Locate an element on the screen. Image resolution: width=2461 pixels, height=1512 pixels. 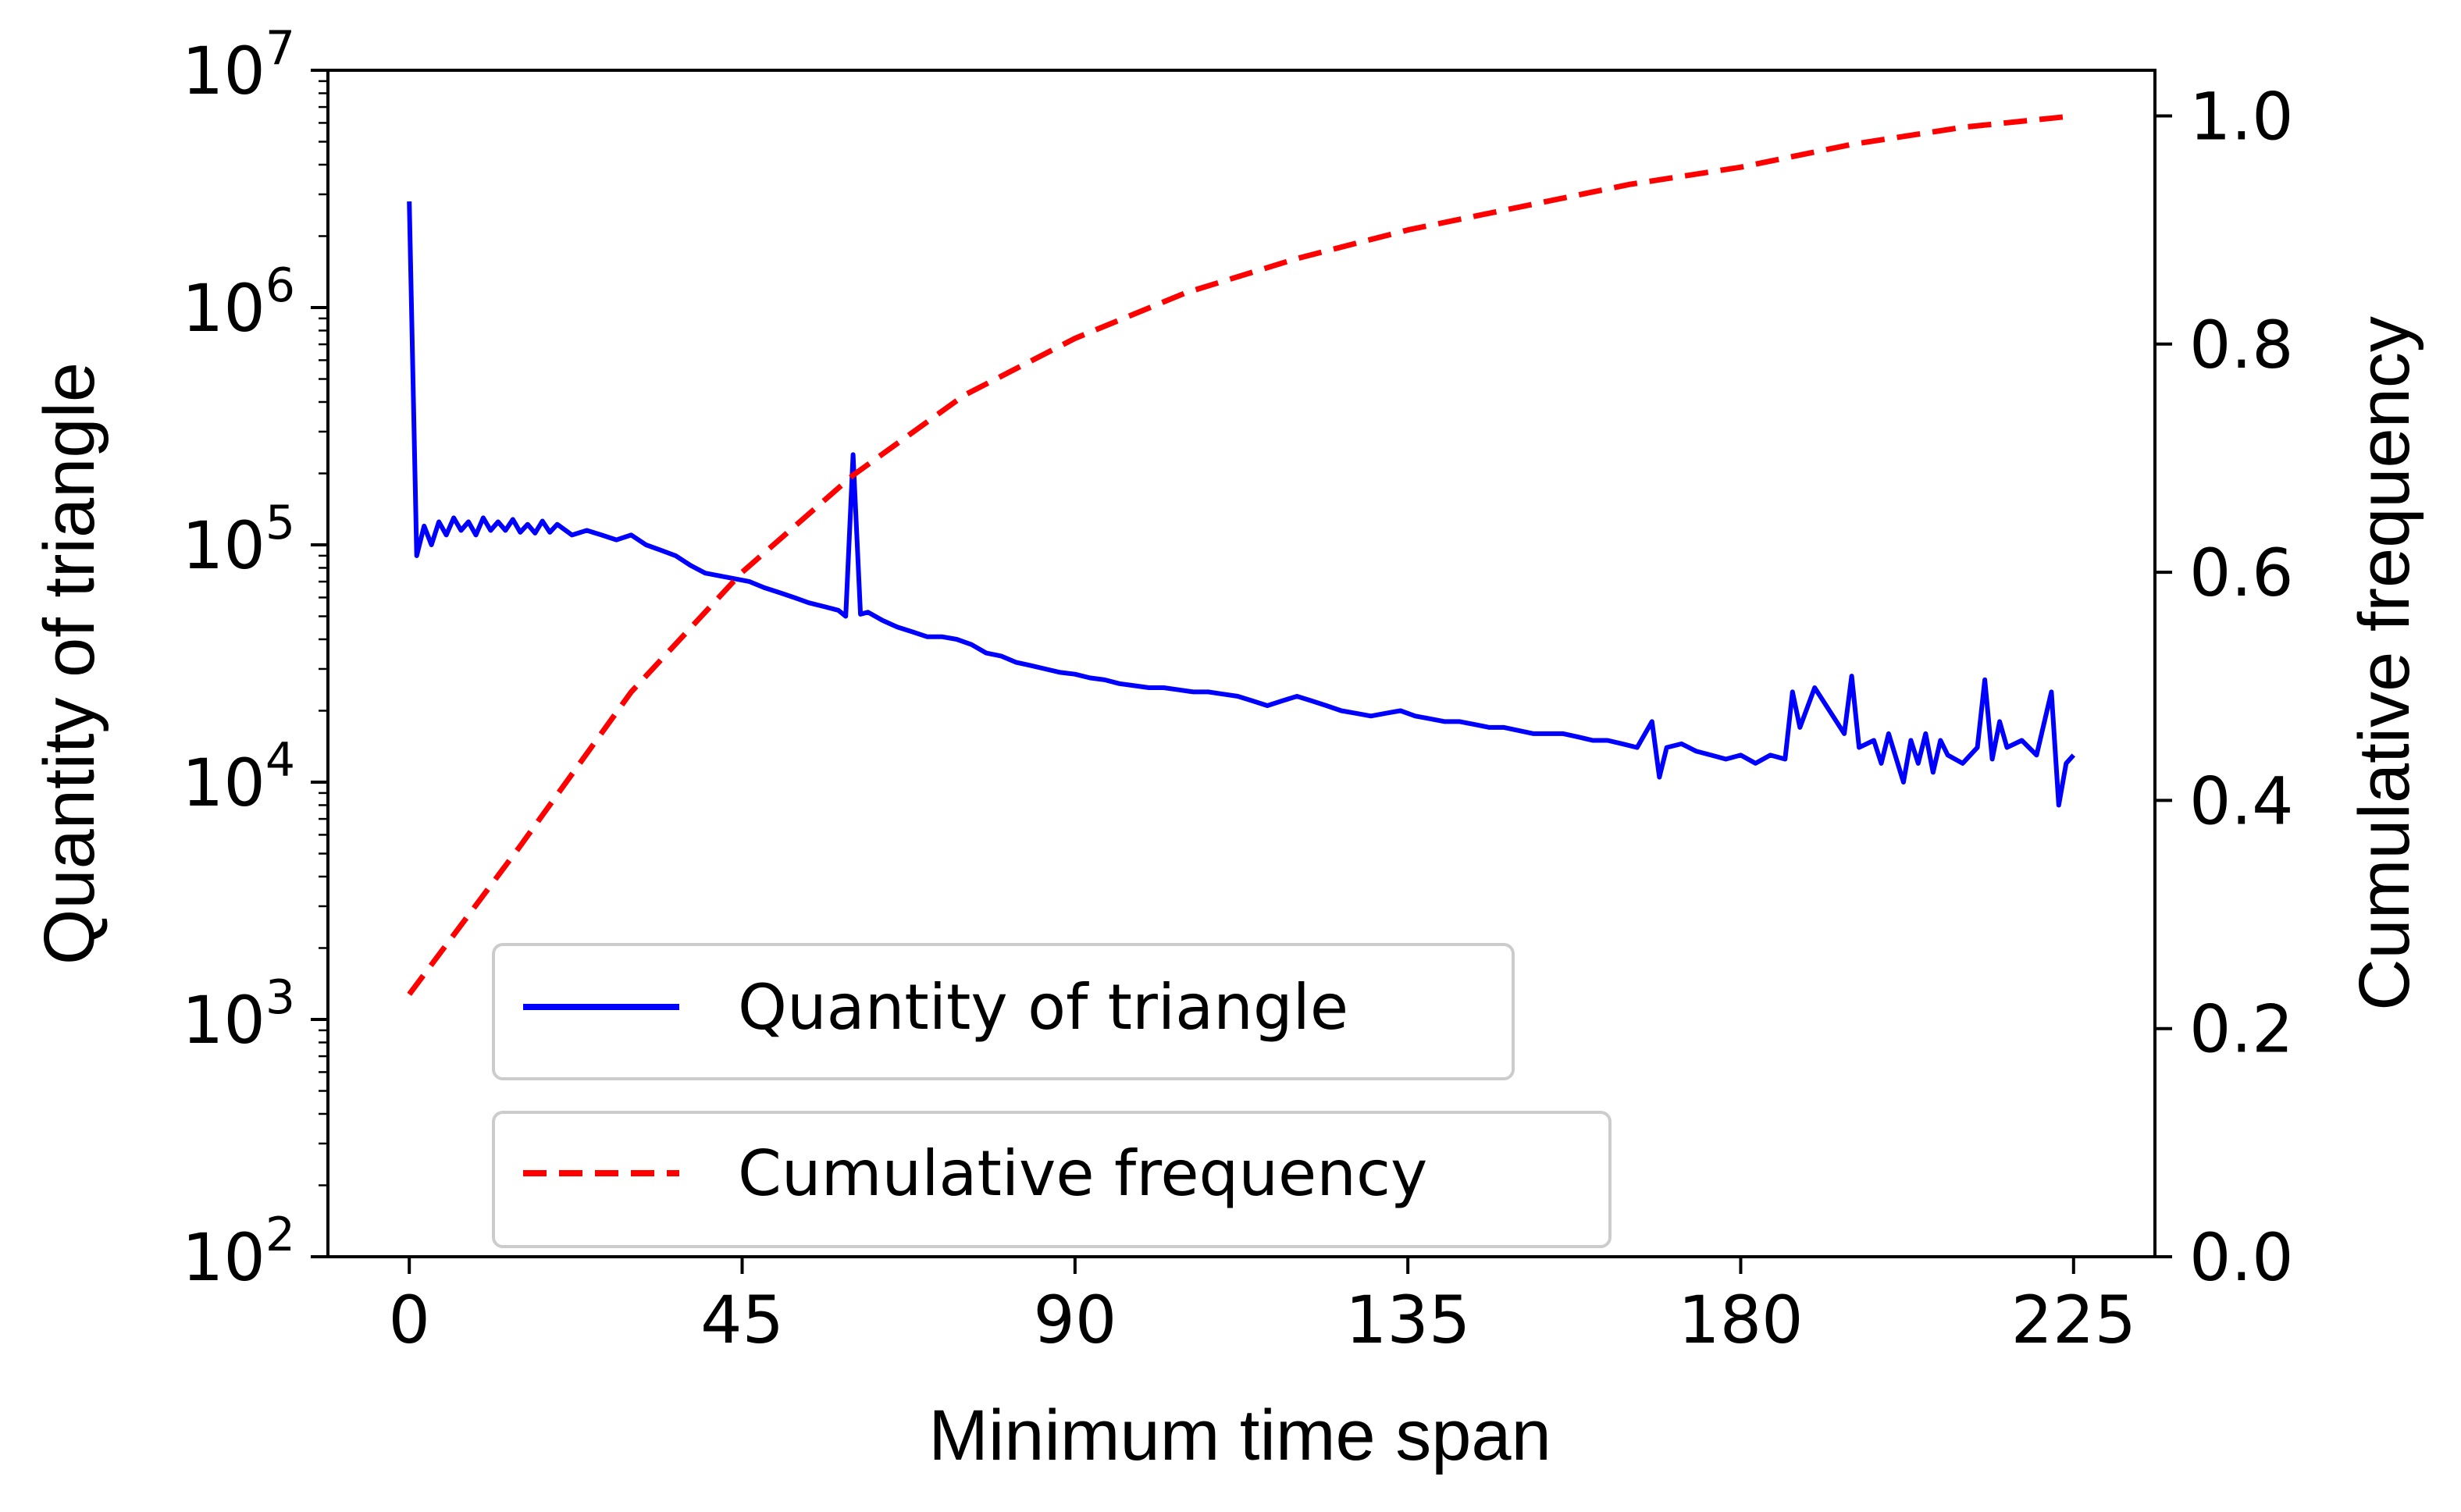
y-right-tick-label: 0.0 is located at coordinates (2241, 1257).